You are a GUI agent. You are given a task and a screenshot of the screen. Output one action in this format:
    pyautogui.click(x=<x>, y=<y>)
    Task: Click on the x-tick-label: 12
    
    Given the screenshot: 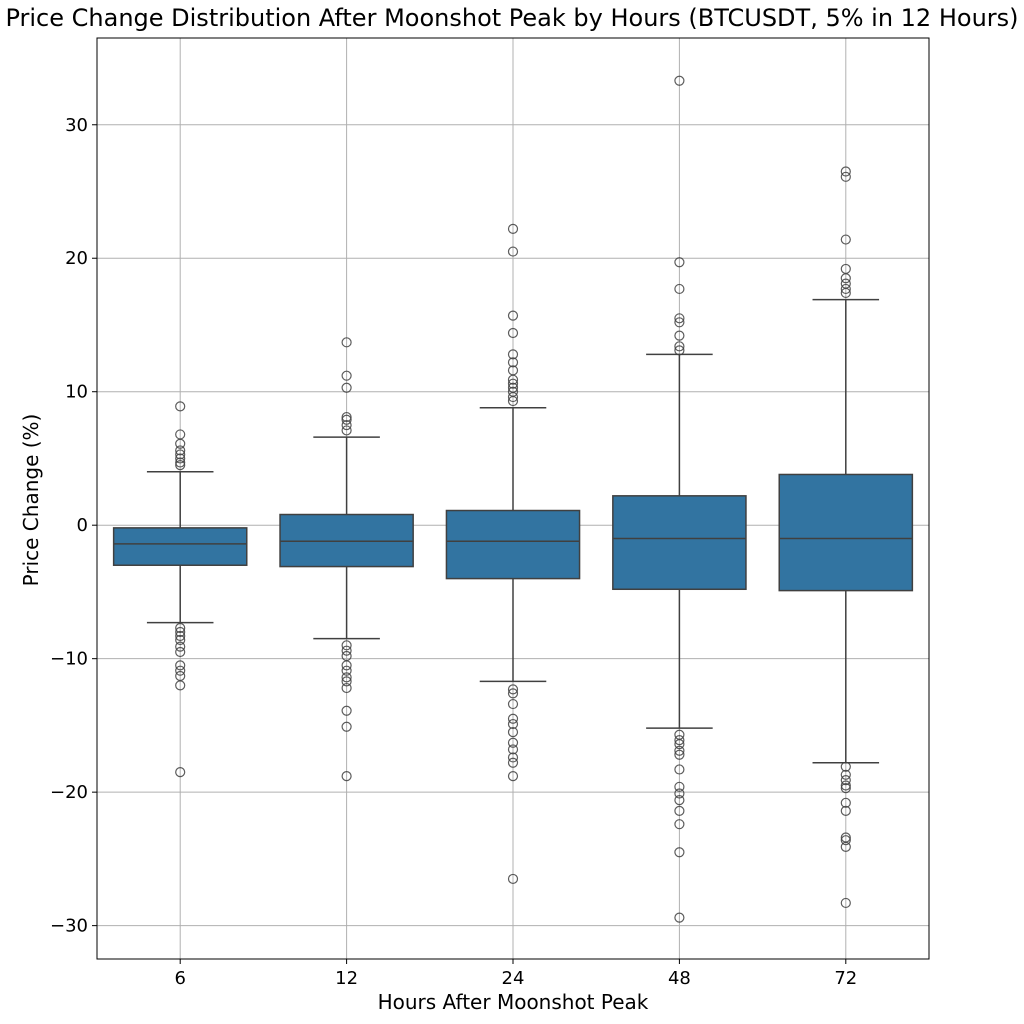 What is the action you would take?
    pyautogui.click(x=346, y=978)
    